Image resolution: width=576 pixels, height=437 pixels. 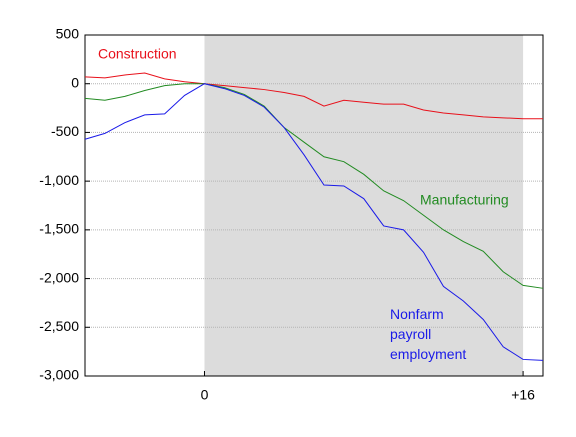 I want to click on line-series, so click(x=313, y=96).